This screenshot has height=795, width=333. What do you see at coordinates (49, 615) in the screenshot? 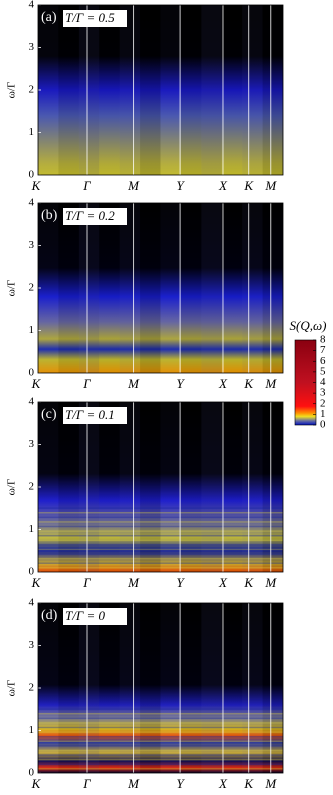
I see `panel-label: (d)` at bounding box center [49, 615].